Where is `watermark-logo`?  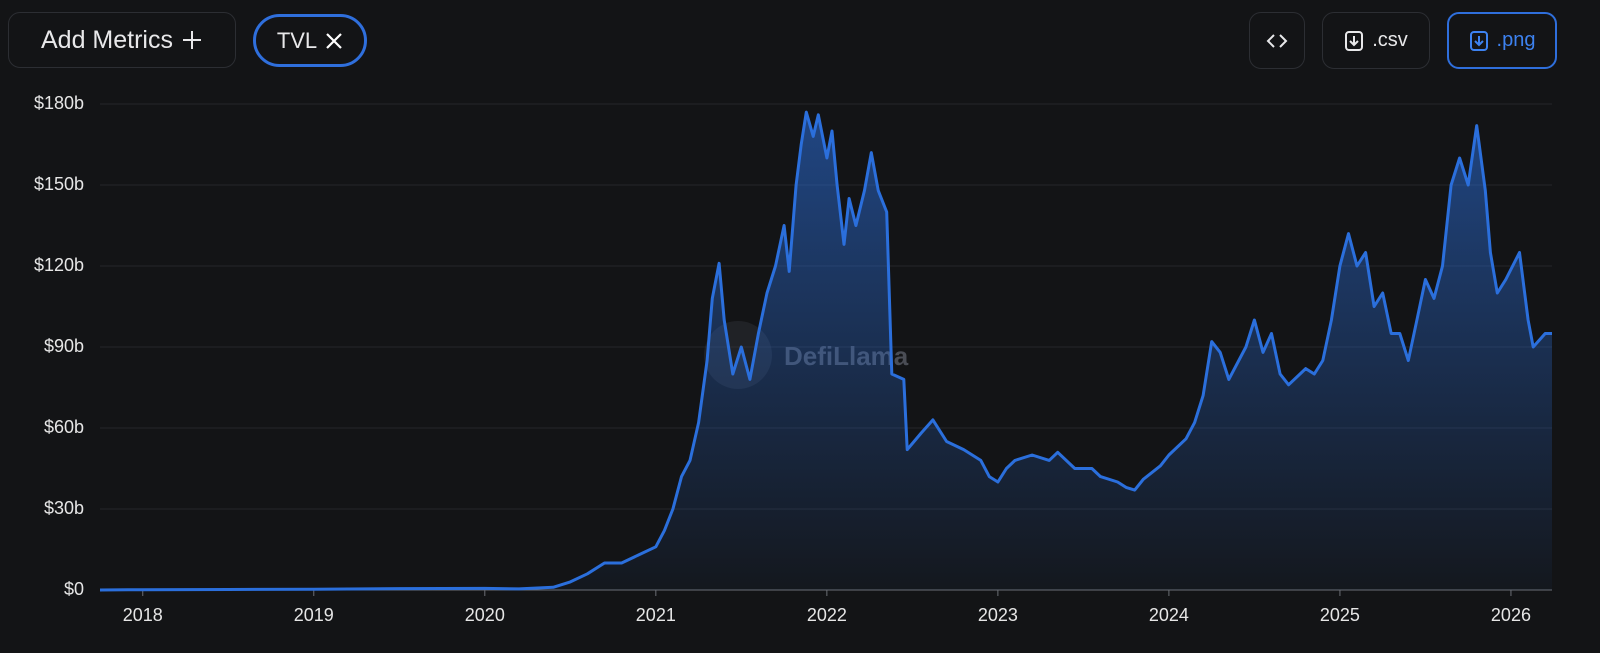
watermark-logo is located at coordinates (738, 355).